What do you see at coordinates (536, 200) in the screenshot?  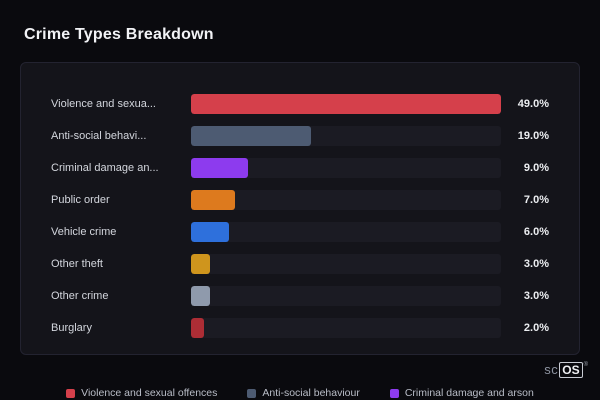 I see `value-label: 7.0%` at bounding box center [536, 200].